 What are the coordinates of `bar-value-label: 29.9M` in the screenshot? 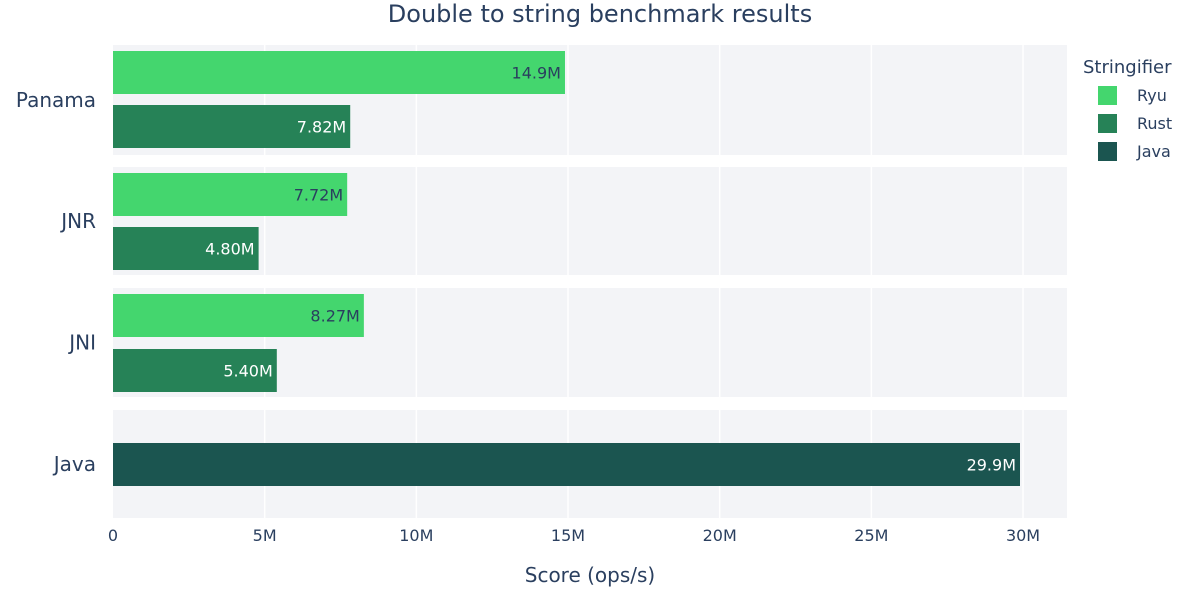 It's located at (991, 465).